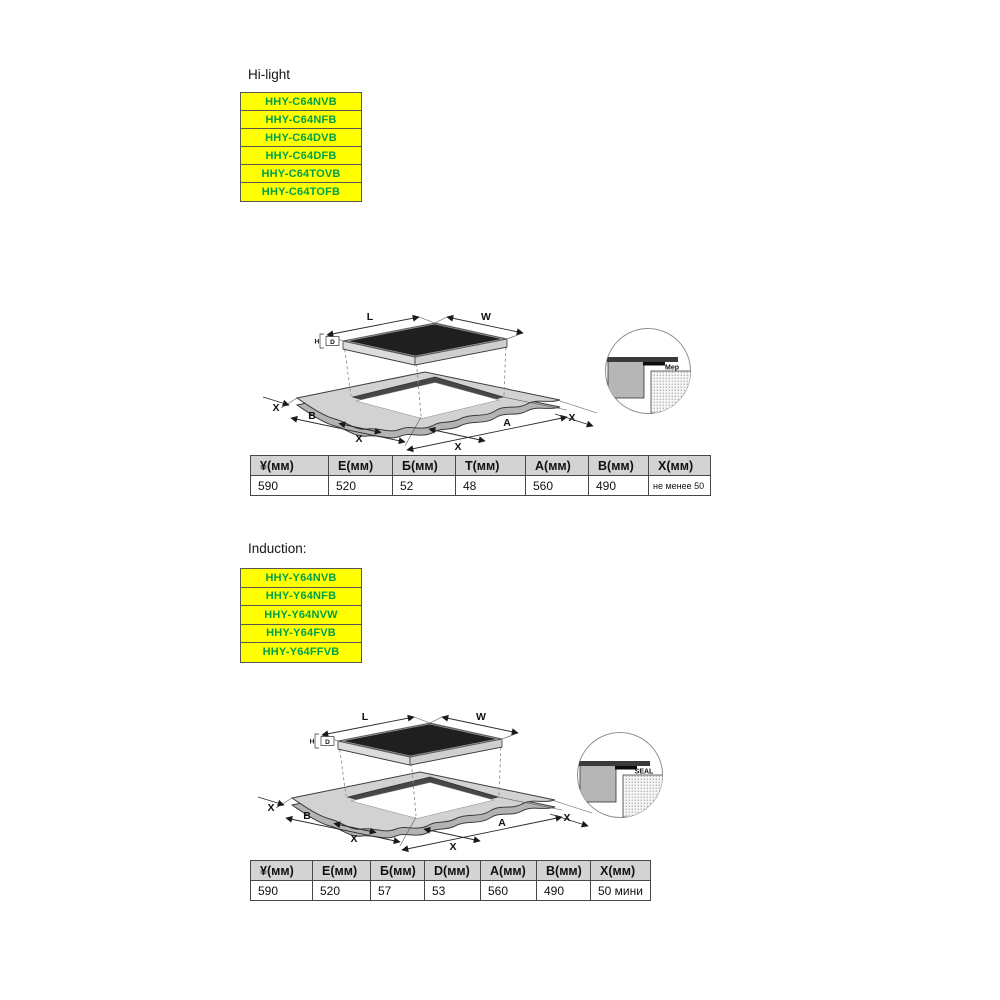  I want to click on seal-detail-induction: SEAL, so click(620, 775).